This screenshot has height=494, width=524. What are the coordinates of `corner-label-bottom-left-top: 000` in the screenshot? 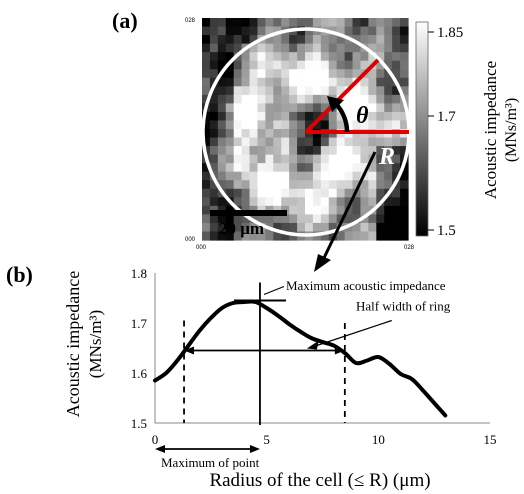 It's located at (190, 240).